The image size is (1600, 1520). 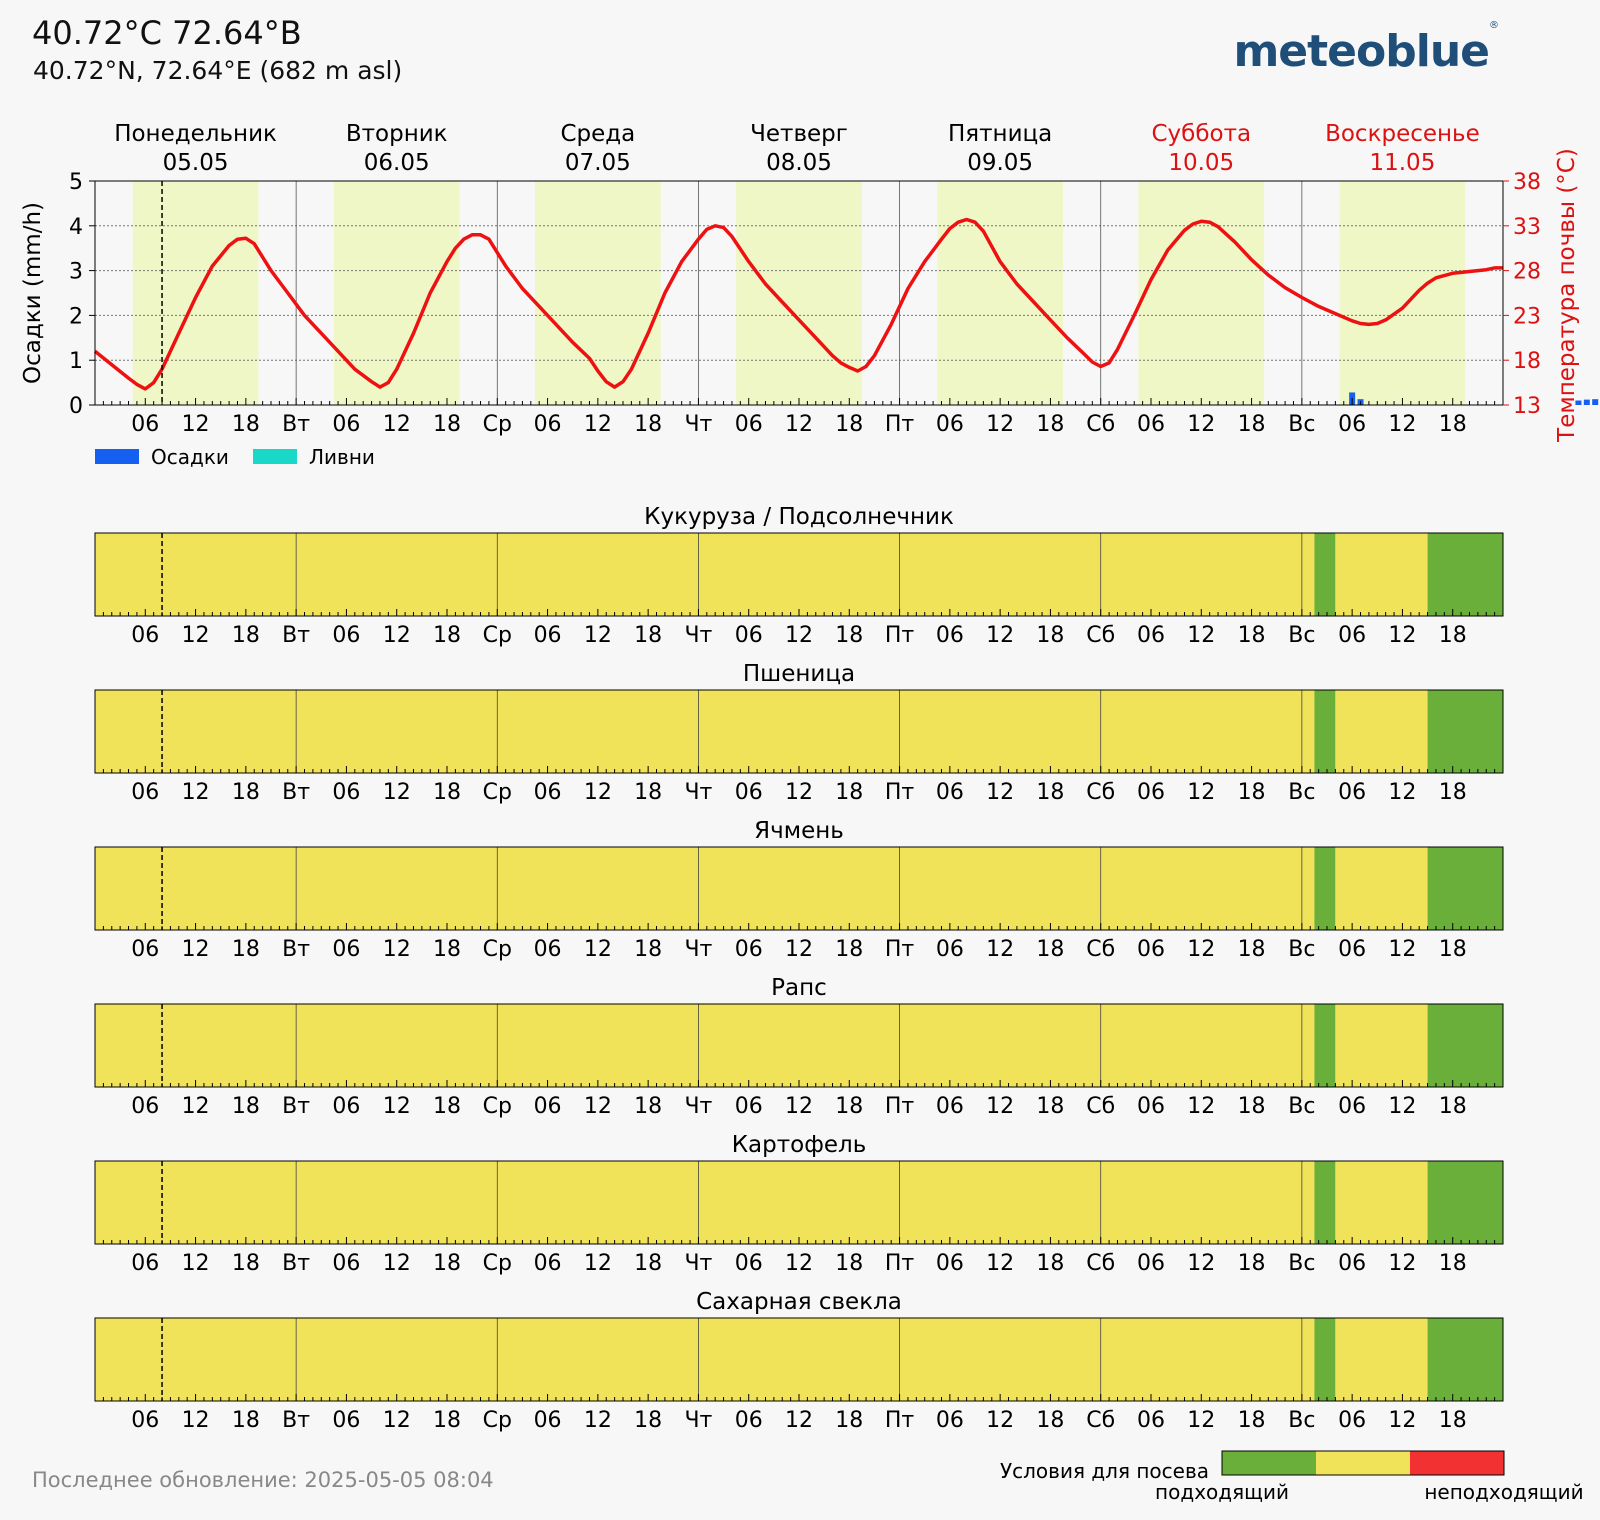 I want to click on day-date-label: 06.05, so click(x=397, y=163).